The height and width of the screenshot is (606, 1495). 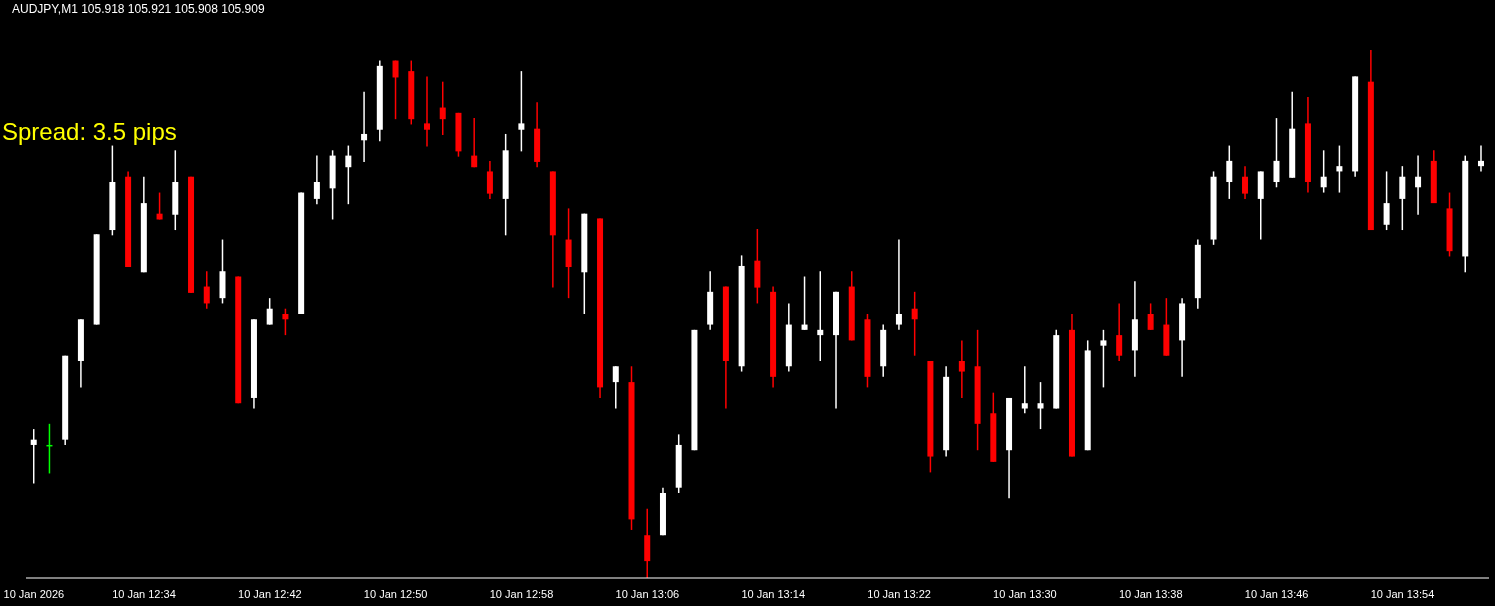 I want to click on x-tick-label: 10 Jan 12:42, so click(x=270, y=594).